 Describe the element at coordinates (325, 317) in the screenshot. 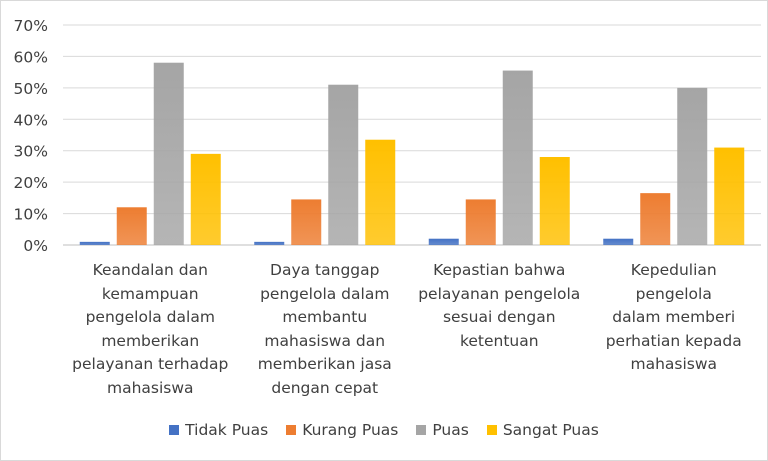

I see `x-category-label-line: membantu` at that location.